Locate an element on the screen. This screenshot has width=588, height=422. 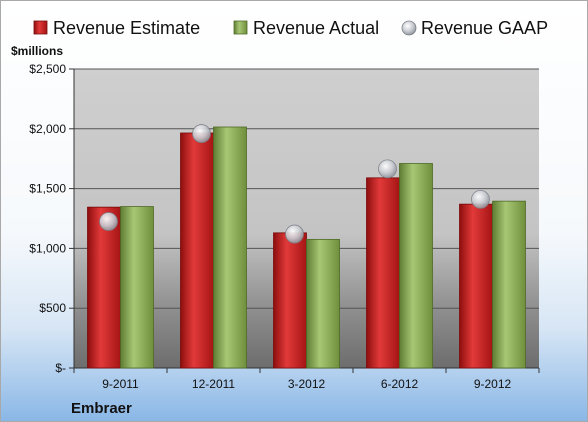
y-unit-label: $millions is located at coordinates (37, 51).